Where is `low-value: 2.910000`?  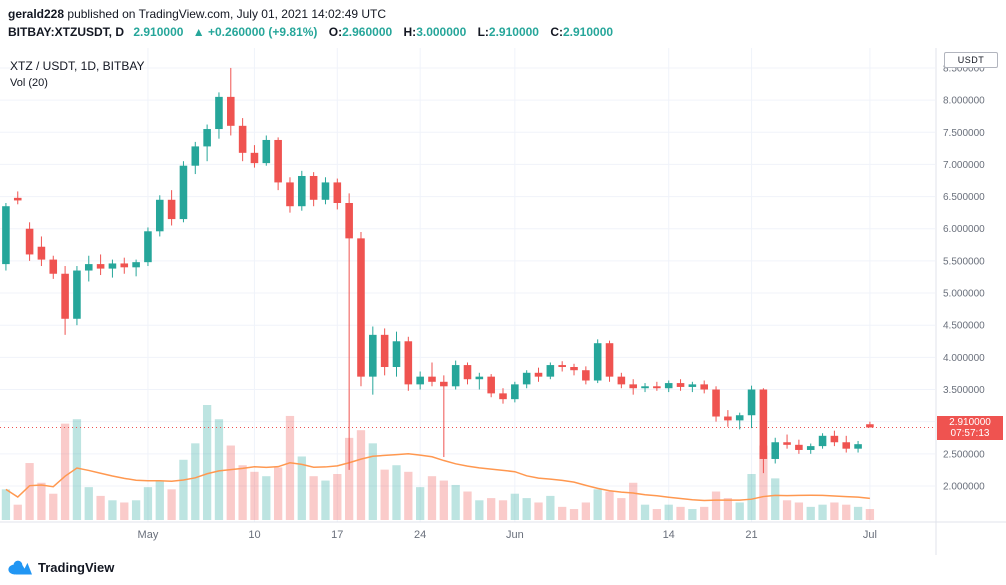 low-value: 2.910000 is located at coordinates (513, 32).